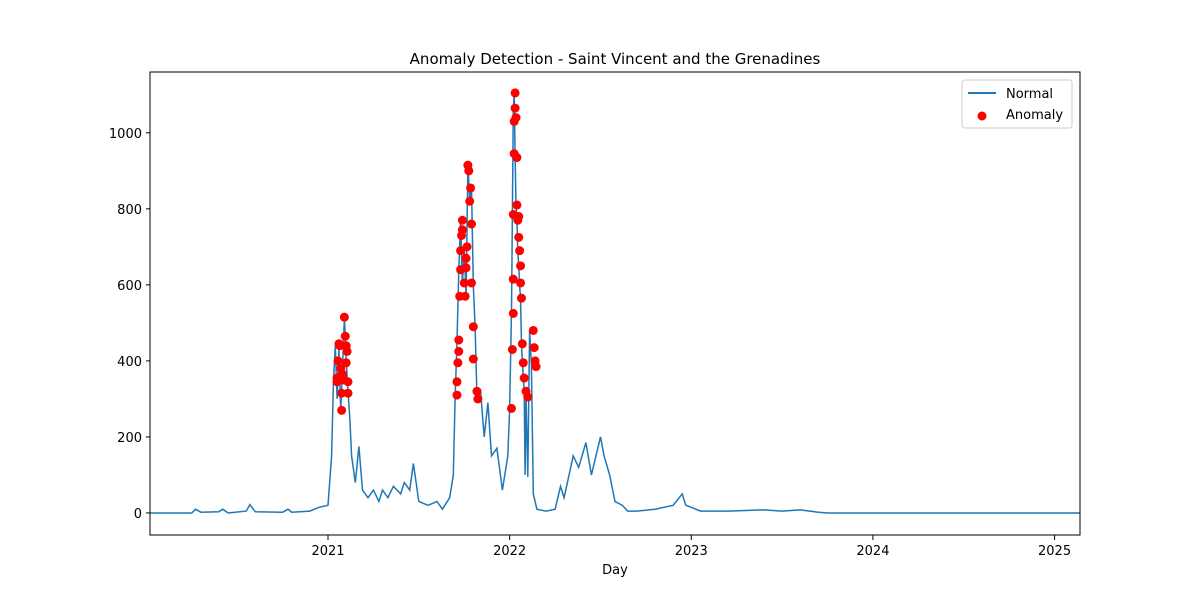 This screenshot has width=1200, height=604. Describe the element at coordinates (129, 210) in the screenshot. I see `y-tick-label: 800` at that location.